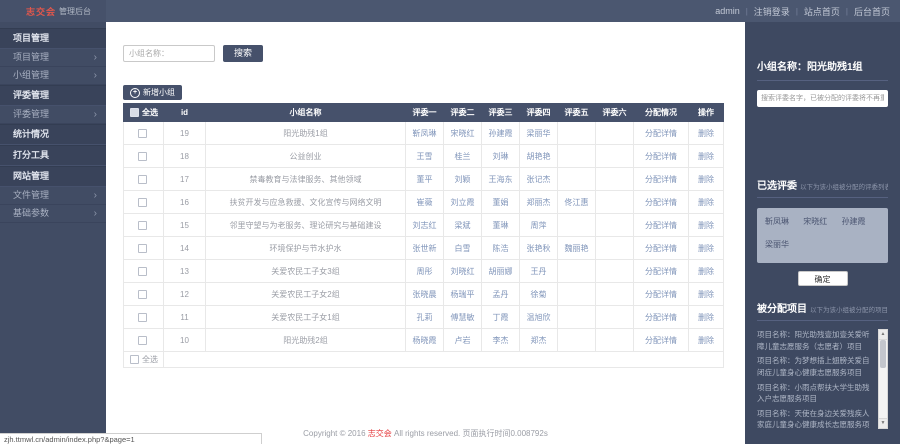 This screenshot has height=444, width=900. I want to click on status-bar: zjh.ttmwl.cn/admin/index.php?&page=1, so click(131, 438).